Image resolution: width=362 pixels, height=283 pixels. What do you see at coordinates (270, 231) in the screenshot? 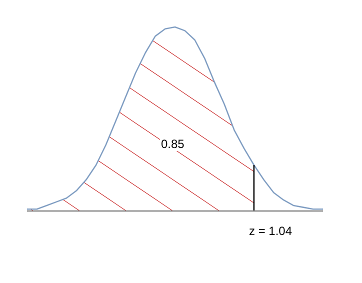
I see `text: z = 1.04` at bounding box center [270, 231].